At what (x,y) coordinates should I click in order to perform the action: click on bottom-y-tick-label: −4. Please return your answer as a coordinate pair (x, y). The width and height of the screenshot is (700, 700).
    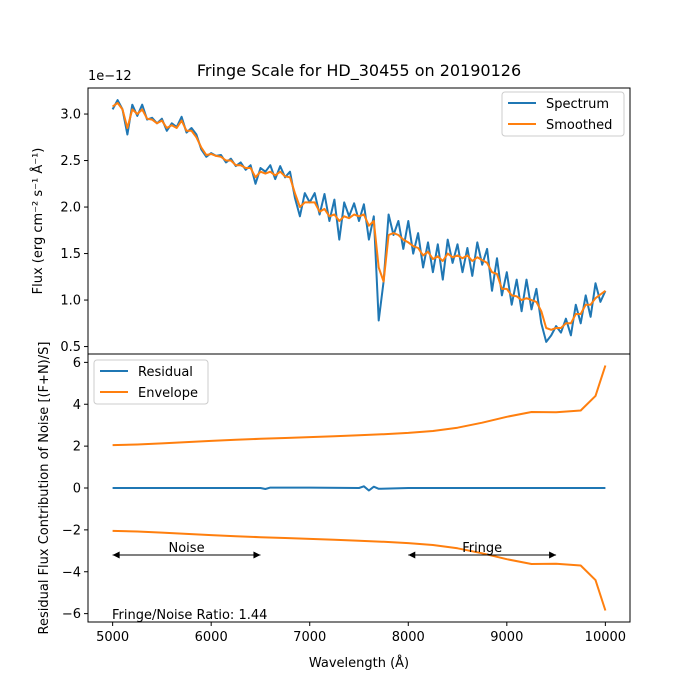
    Looking at the image, I should click on (71, 572).